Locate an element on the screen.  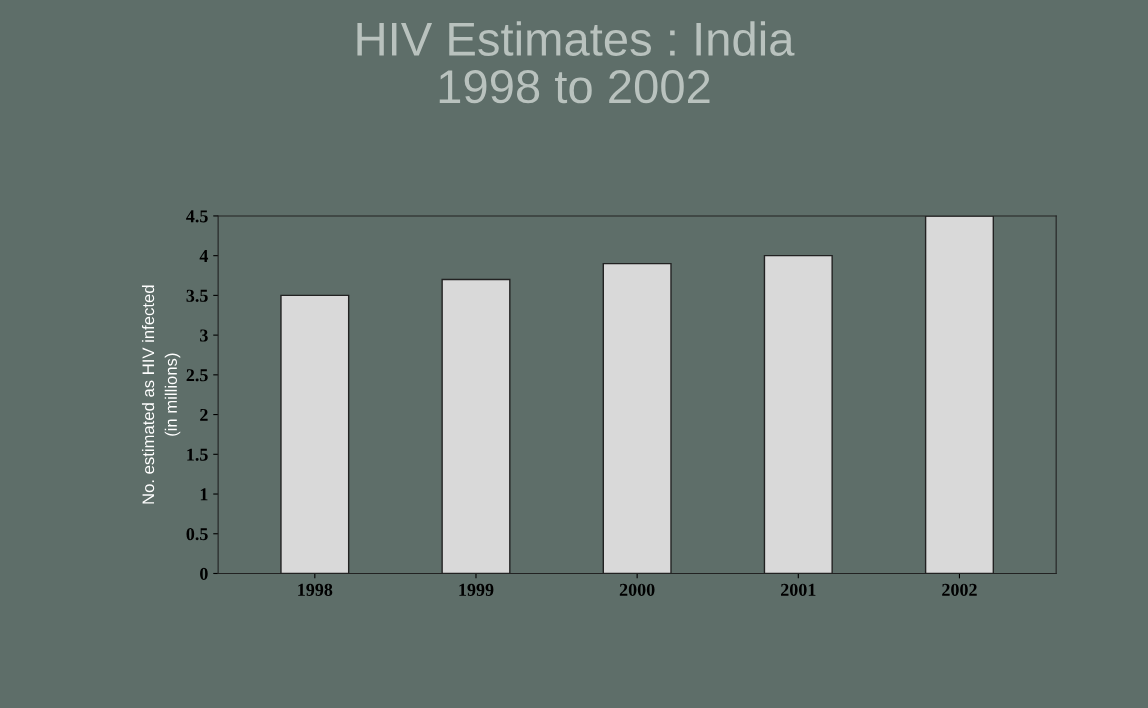
y-tick-label: 1.5 is located at coordinates (197, 454).